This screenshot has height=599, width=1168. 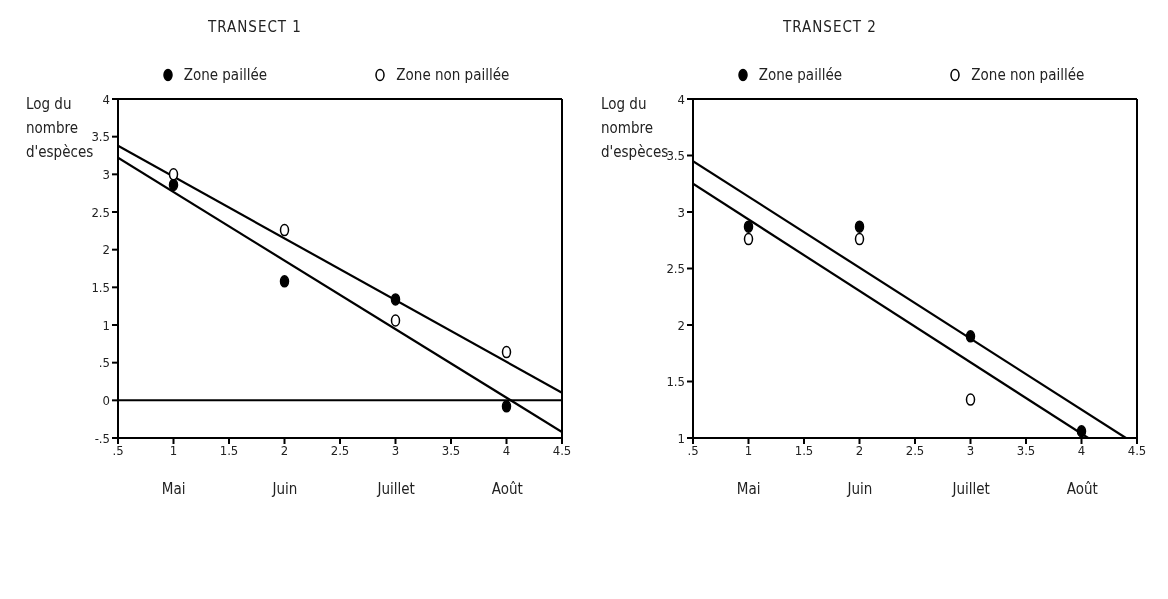 What do you see at coordinates (255, 27) in the screenshot?
I see `chart-title: TRANSECT 1` at bounding box center [255, 27].